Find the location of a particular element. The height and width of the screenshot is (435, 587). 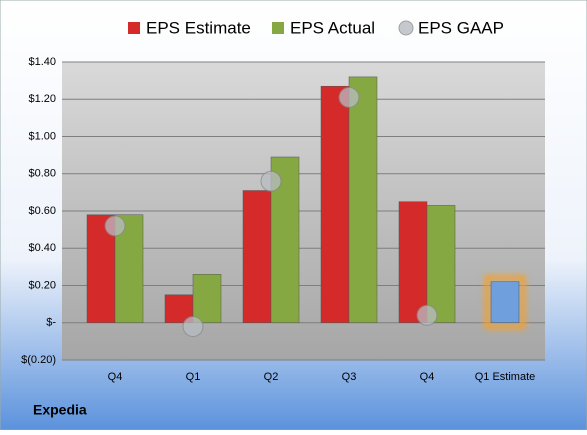

y-tick-label: $- is located at coordinates (51, 323).